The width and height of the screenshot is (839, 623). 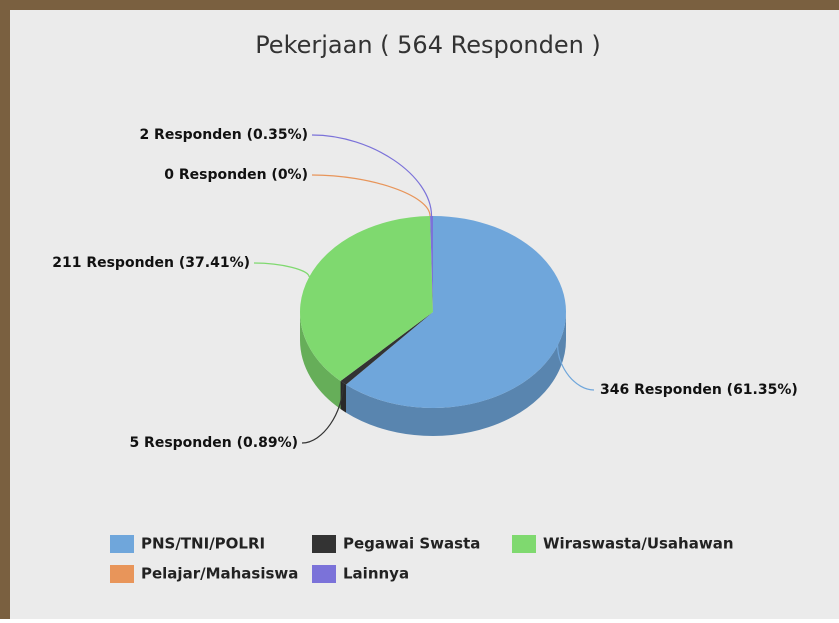 I want to click on data-label: 0 Responden (0%), so click(x=236, y=175).